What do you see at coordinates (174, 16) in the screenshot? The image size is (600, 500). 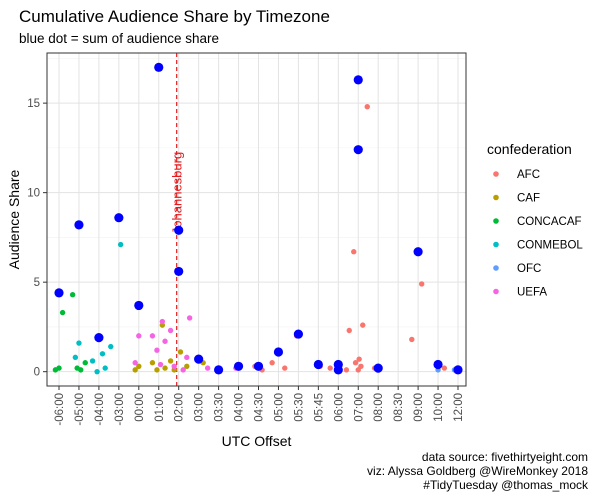 I see `chart-title: Cumulative Audience Share by Timezone` at bounding box center [174, 16].